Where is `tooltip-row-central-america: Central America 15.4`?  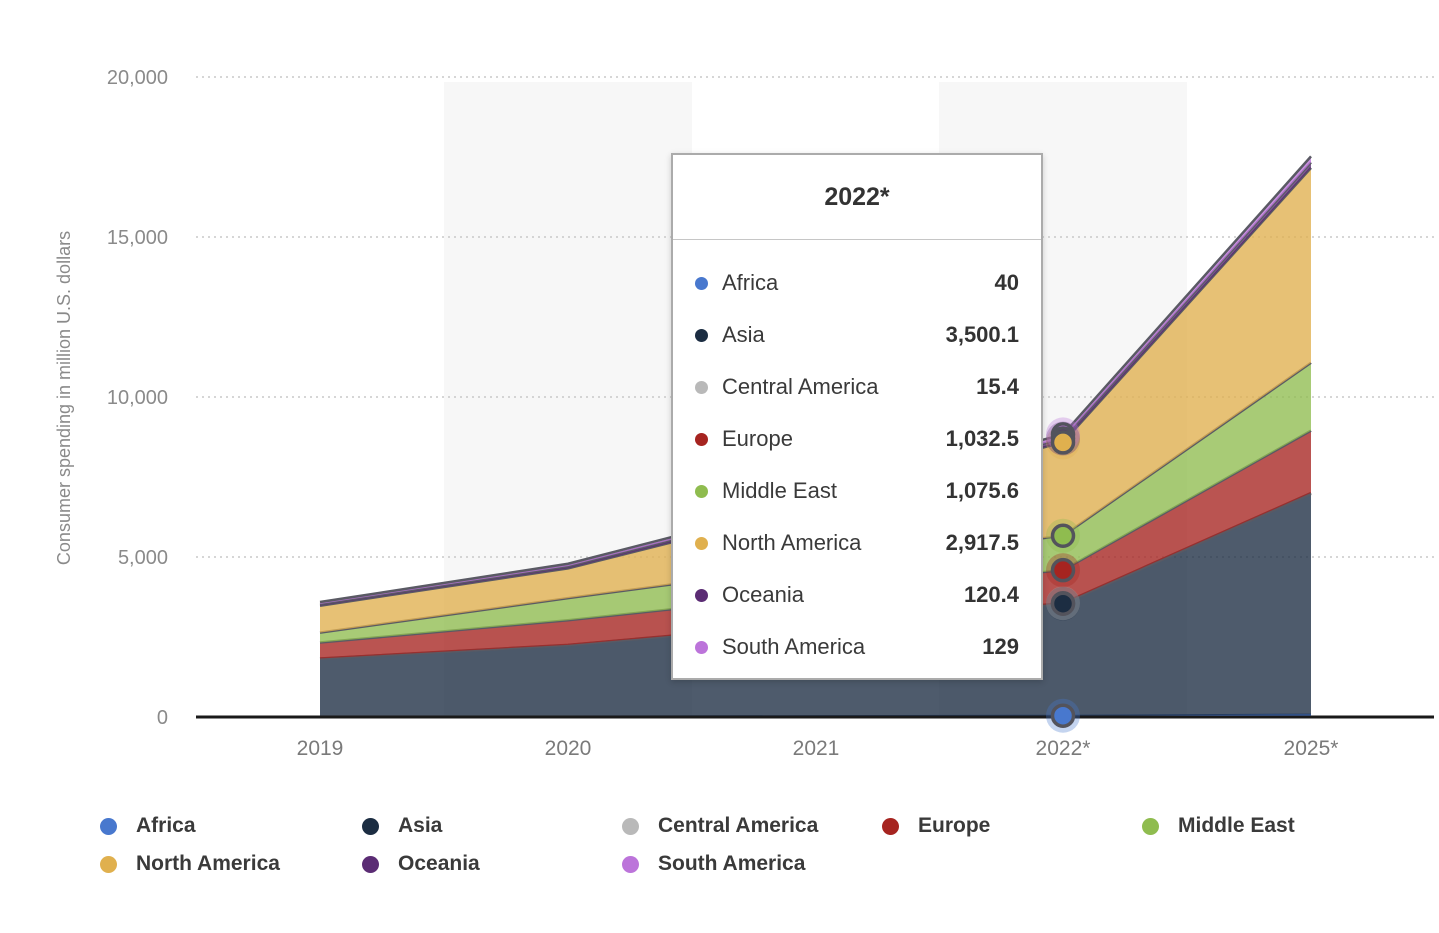
tooltip-row-central-america: Central America 15.4 is located at coordinates (857, 387).